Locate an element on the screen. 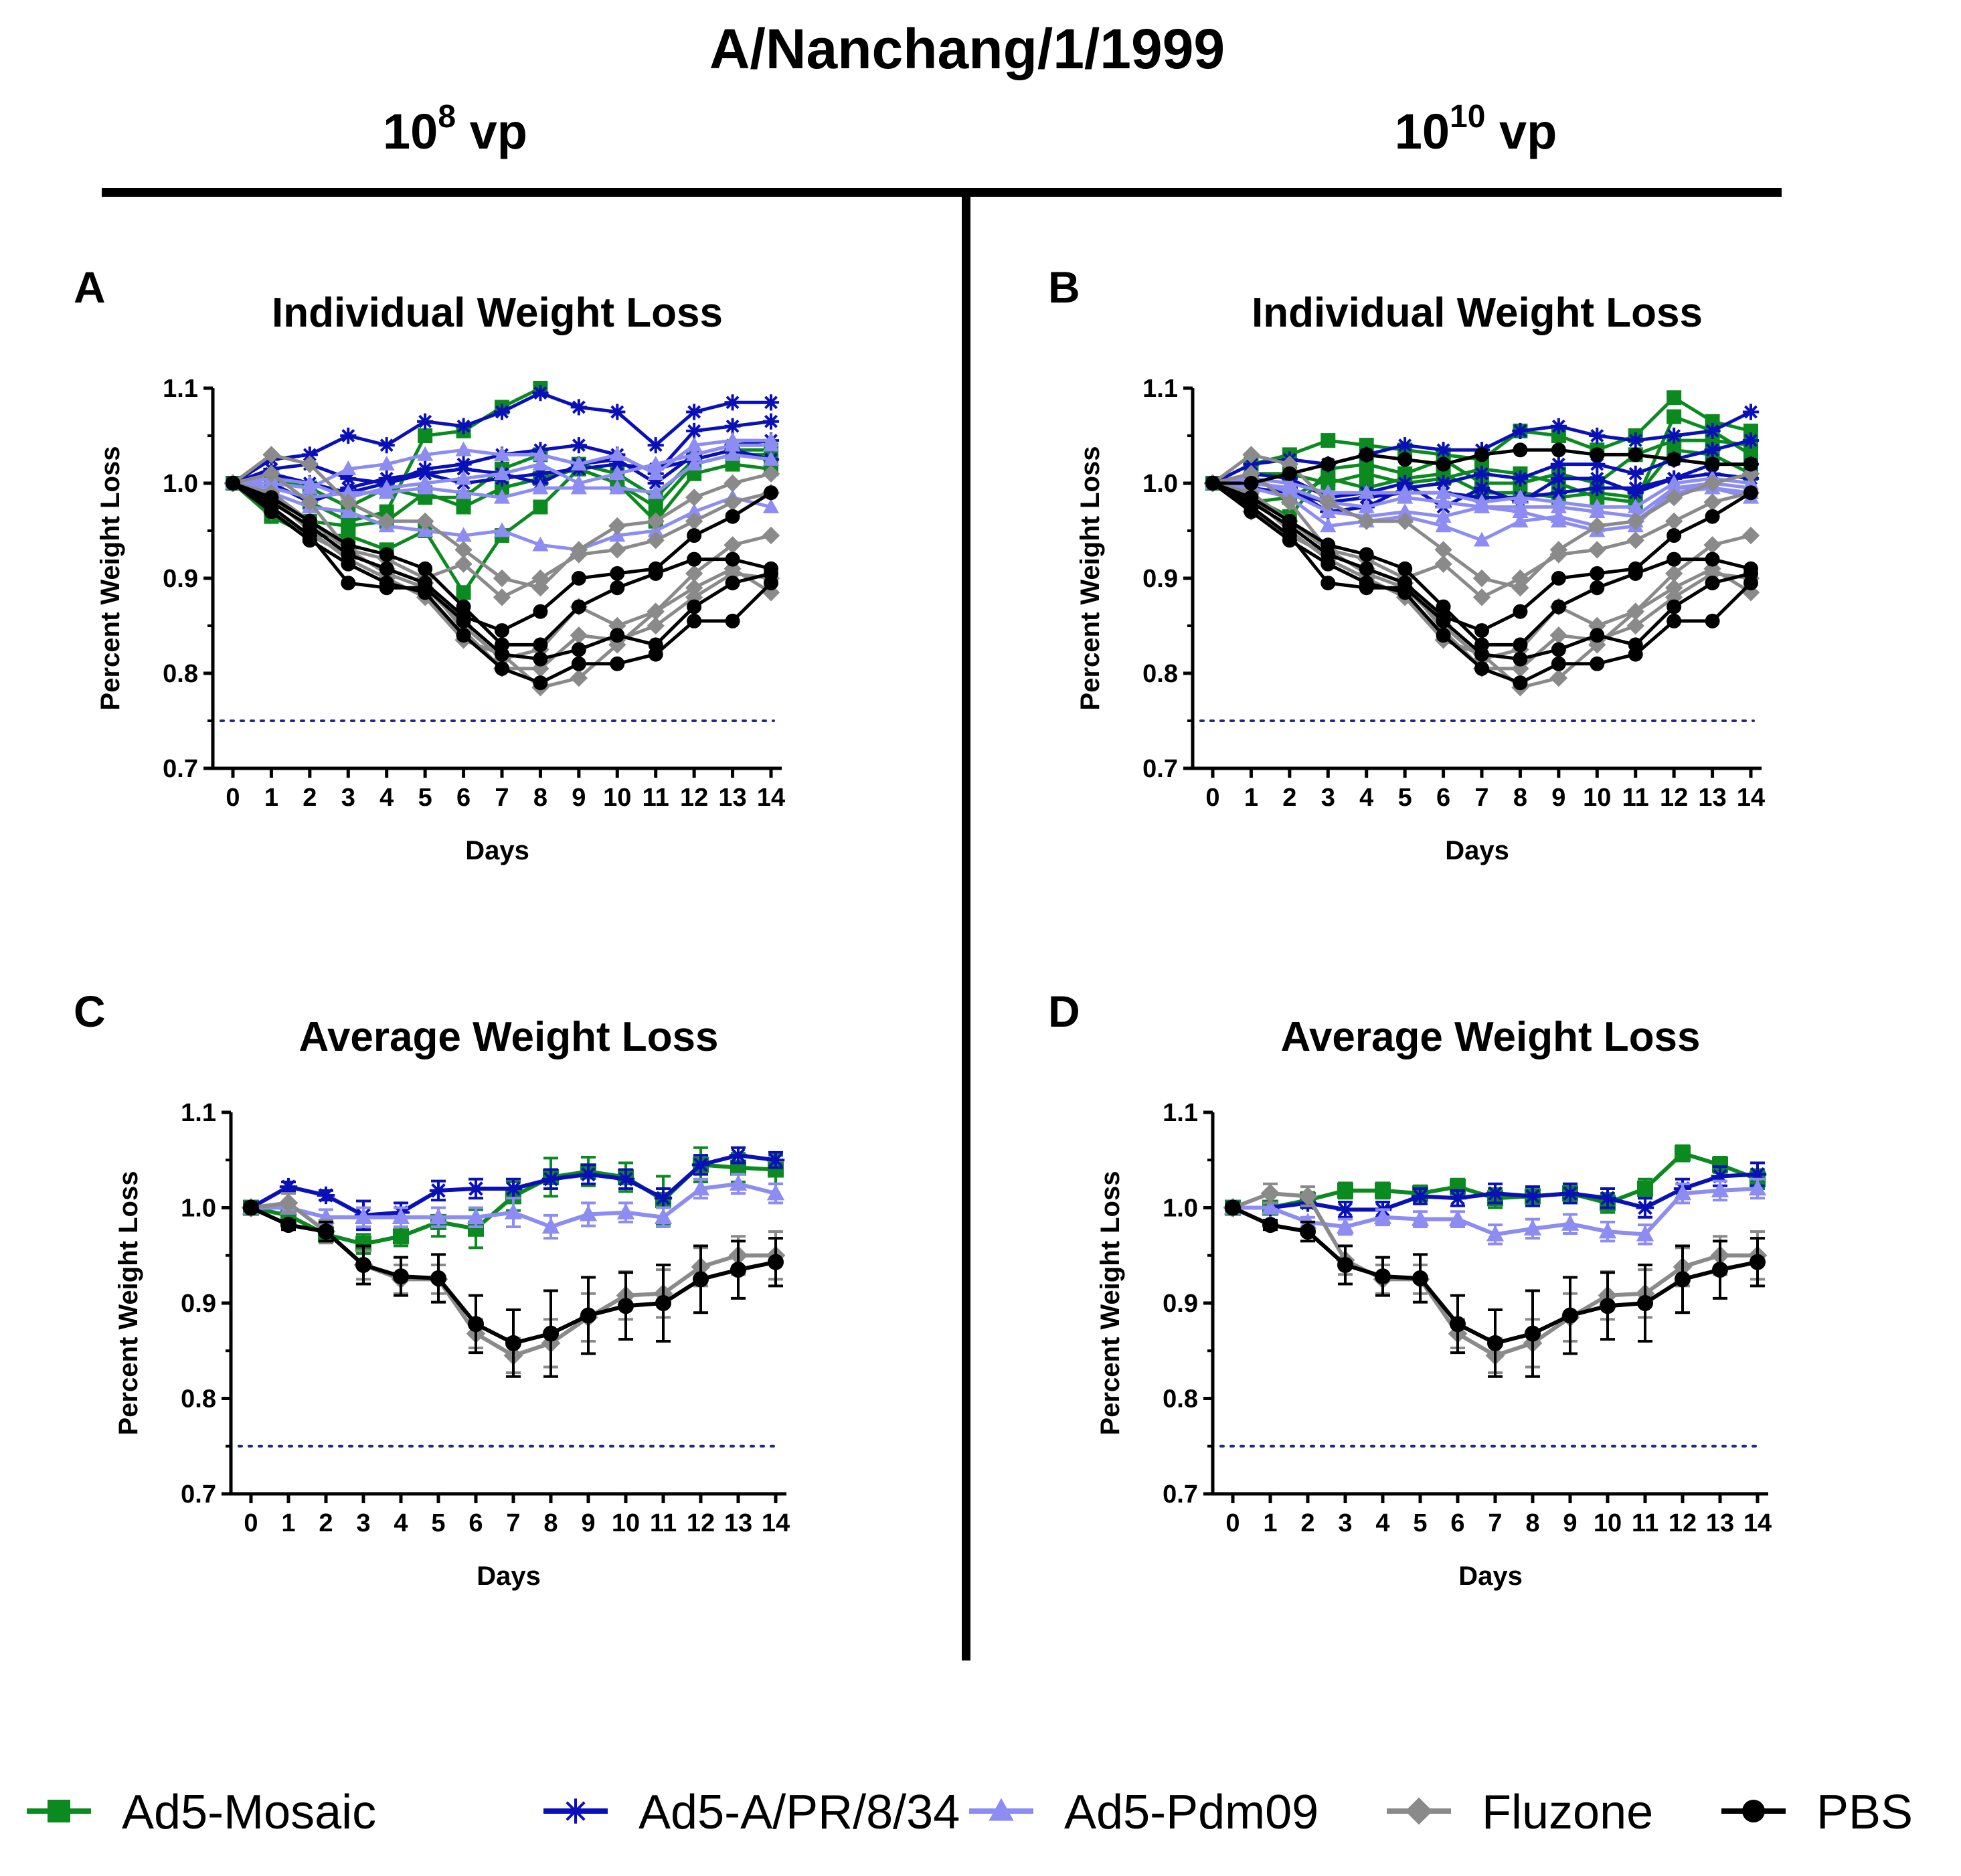 The image size is (1961, 1876). x-tick-label: 5 is located at coordinates (1420, 1523).